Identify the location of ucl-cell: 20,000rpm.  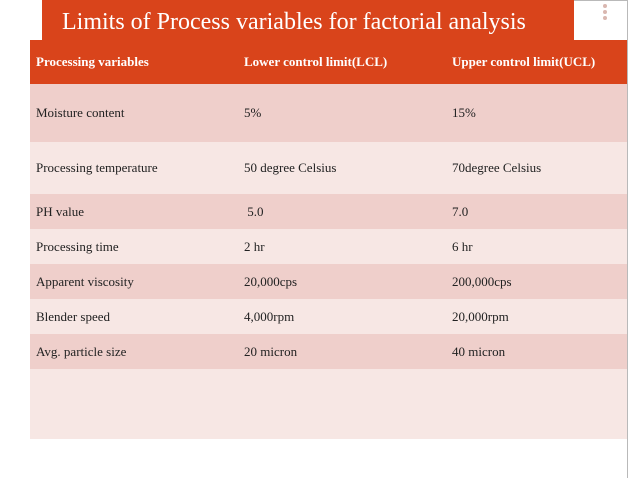
(536, 316).